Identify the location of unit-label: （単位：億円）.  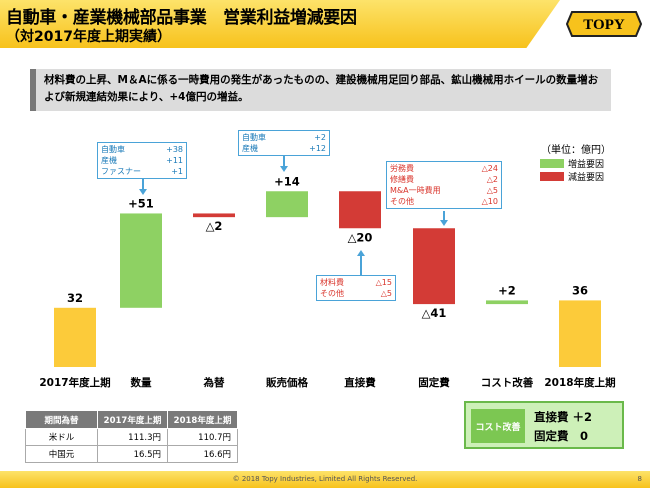
(576, 150).